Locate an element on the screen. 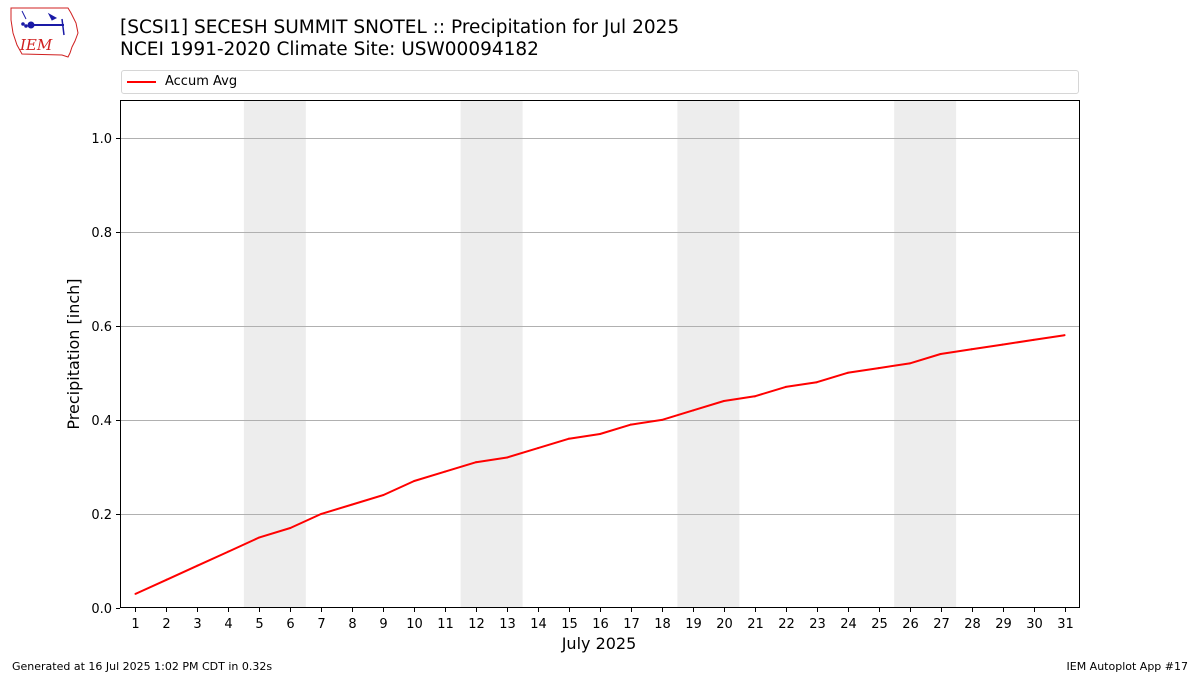  x-tick-label: 30 is located at coordinates (1034, 624).